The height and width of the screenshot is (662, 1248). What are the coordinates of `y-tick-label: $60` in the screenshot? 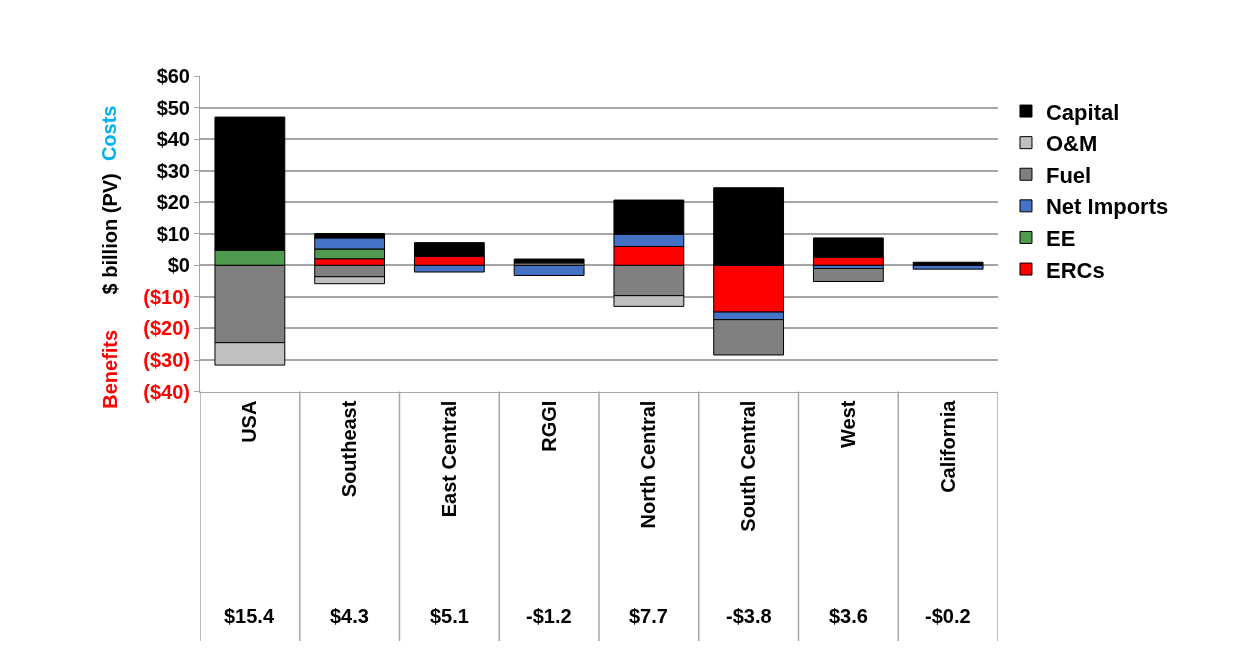 It's located at (173, 76).